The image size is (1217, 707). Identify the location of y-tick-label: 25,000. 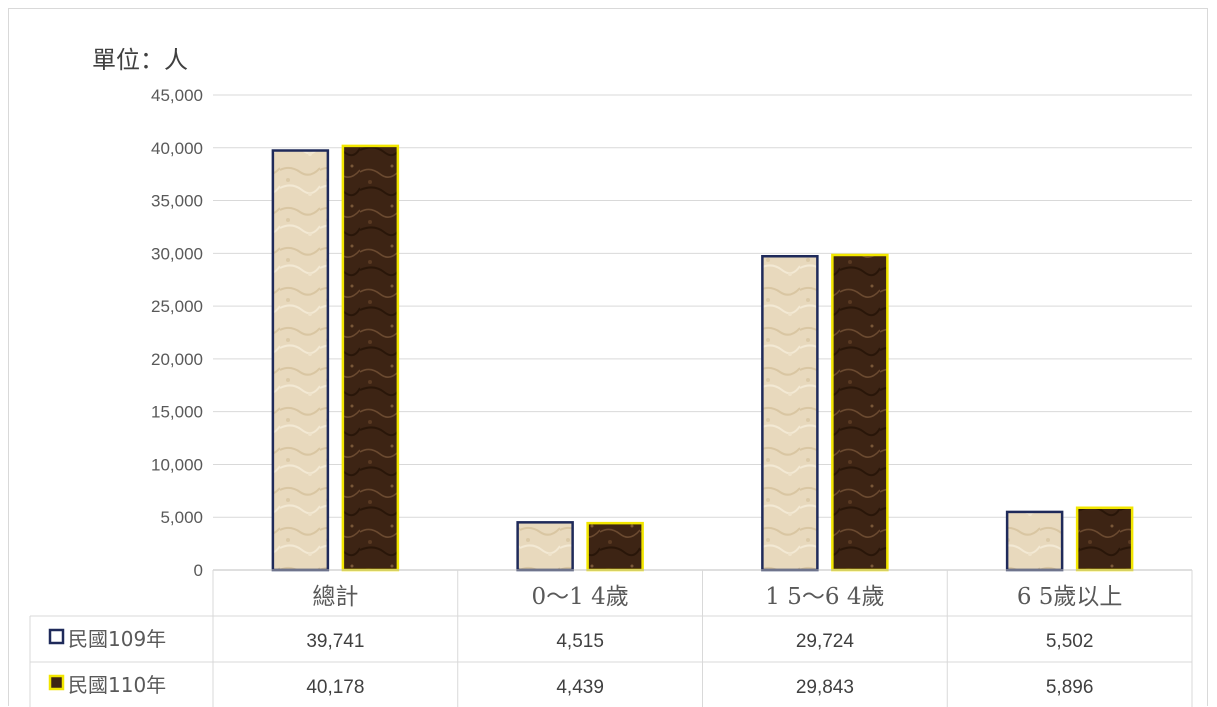
(177, 306).